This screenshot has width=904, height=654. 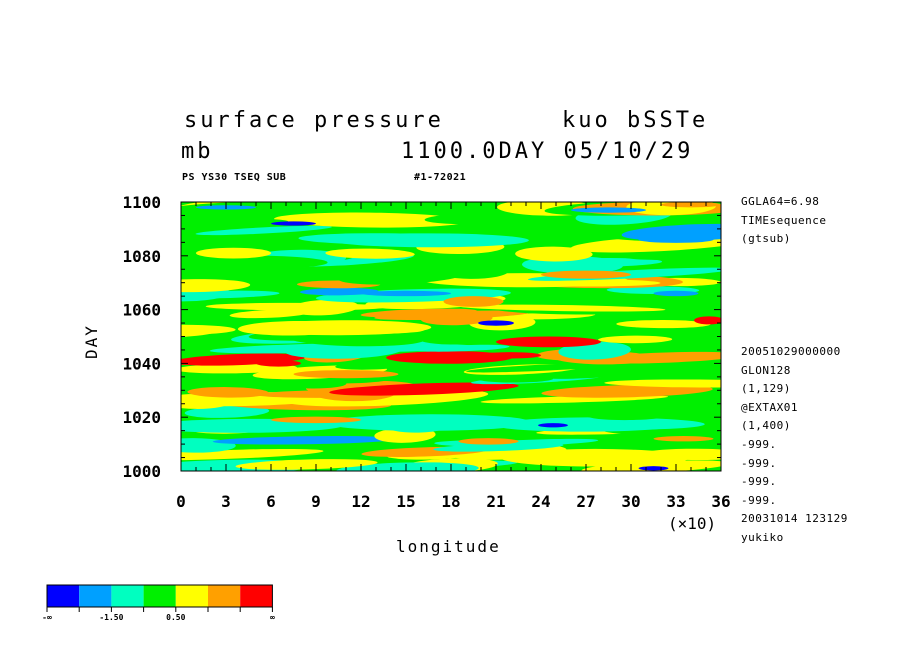 What do you see at coordinates (495, 501) in the screenshot?
I see `x-tick-label: 21` at bounding box center [495, 501].